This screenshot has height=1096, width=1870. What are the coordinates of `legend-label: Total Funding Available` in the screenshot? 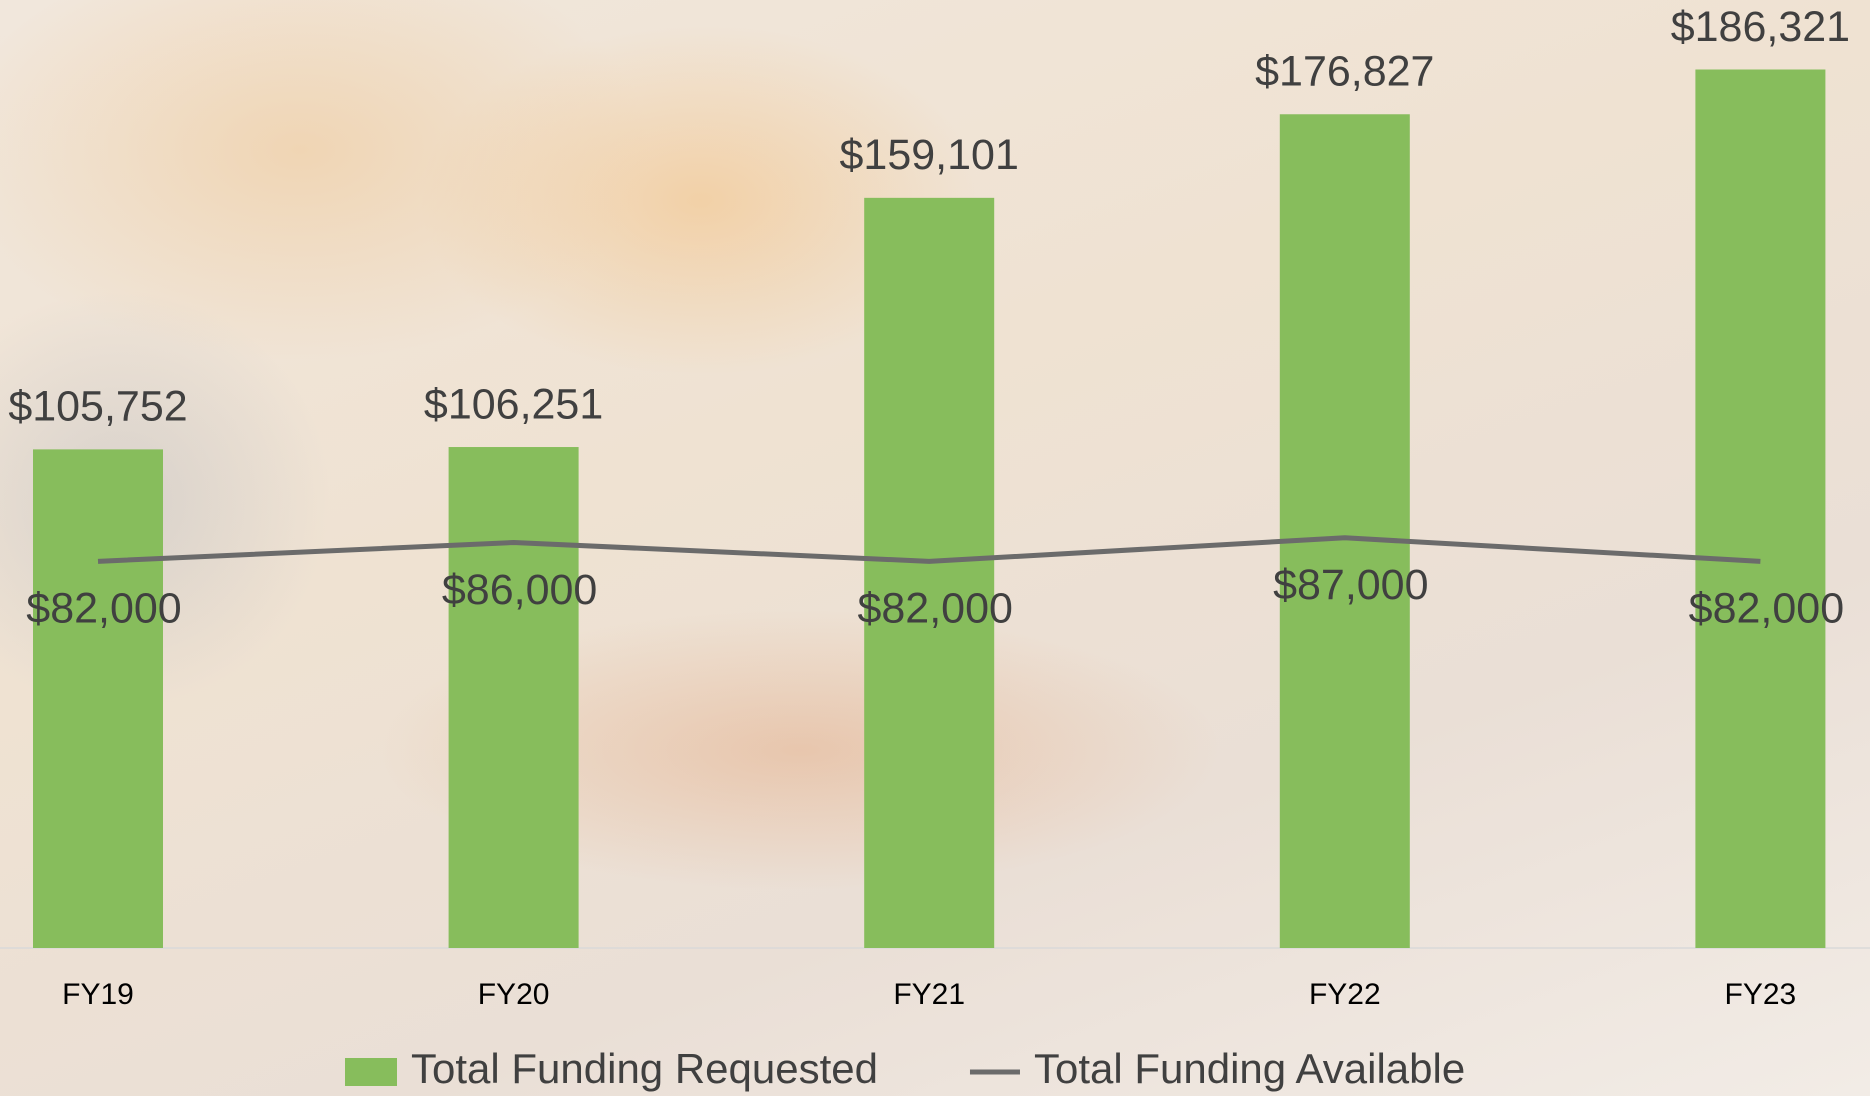 It's located at (1249, 1068).